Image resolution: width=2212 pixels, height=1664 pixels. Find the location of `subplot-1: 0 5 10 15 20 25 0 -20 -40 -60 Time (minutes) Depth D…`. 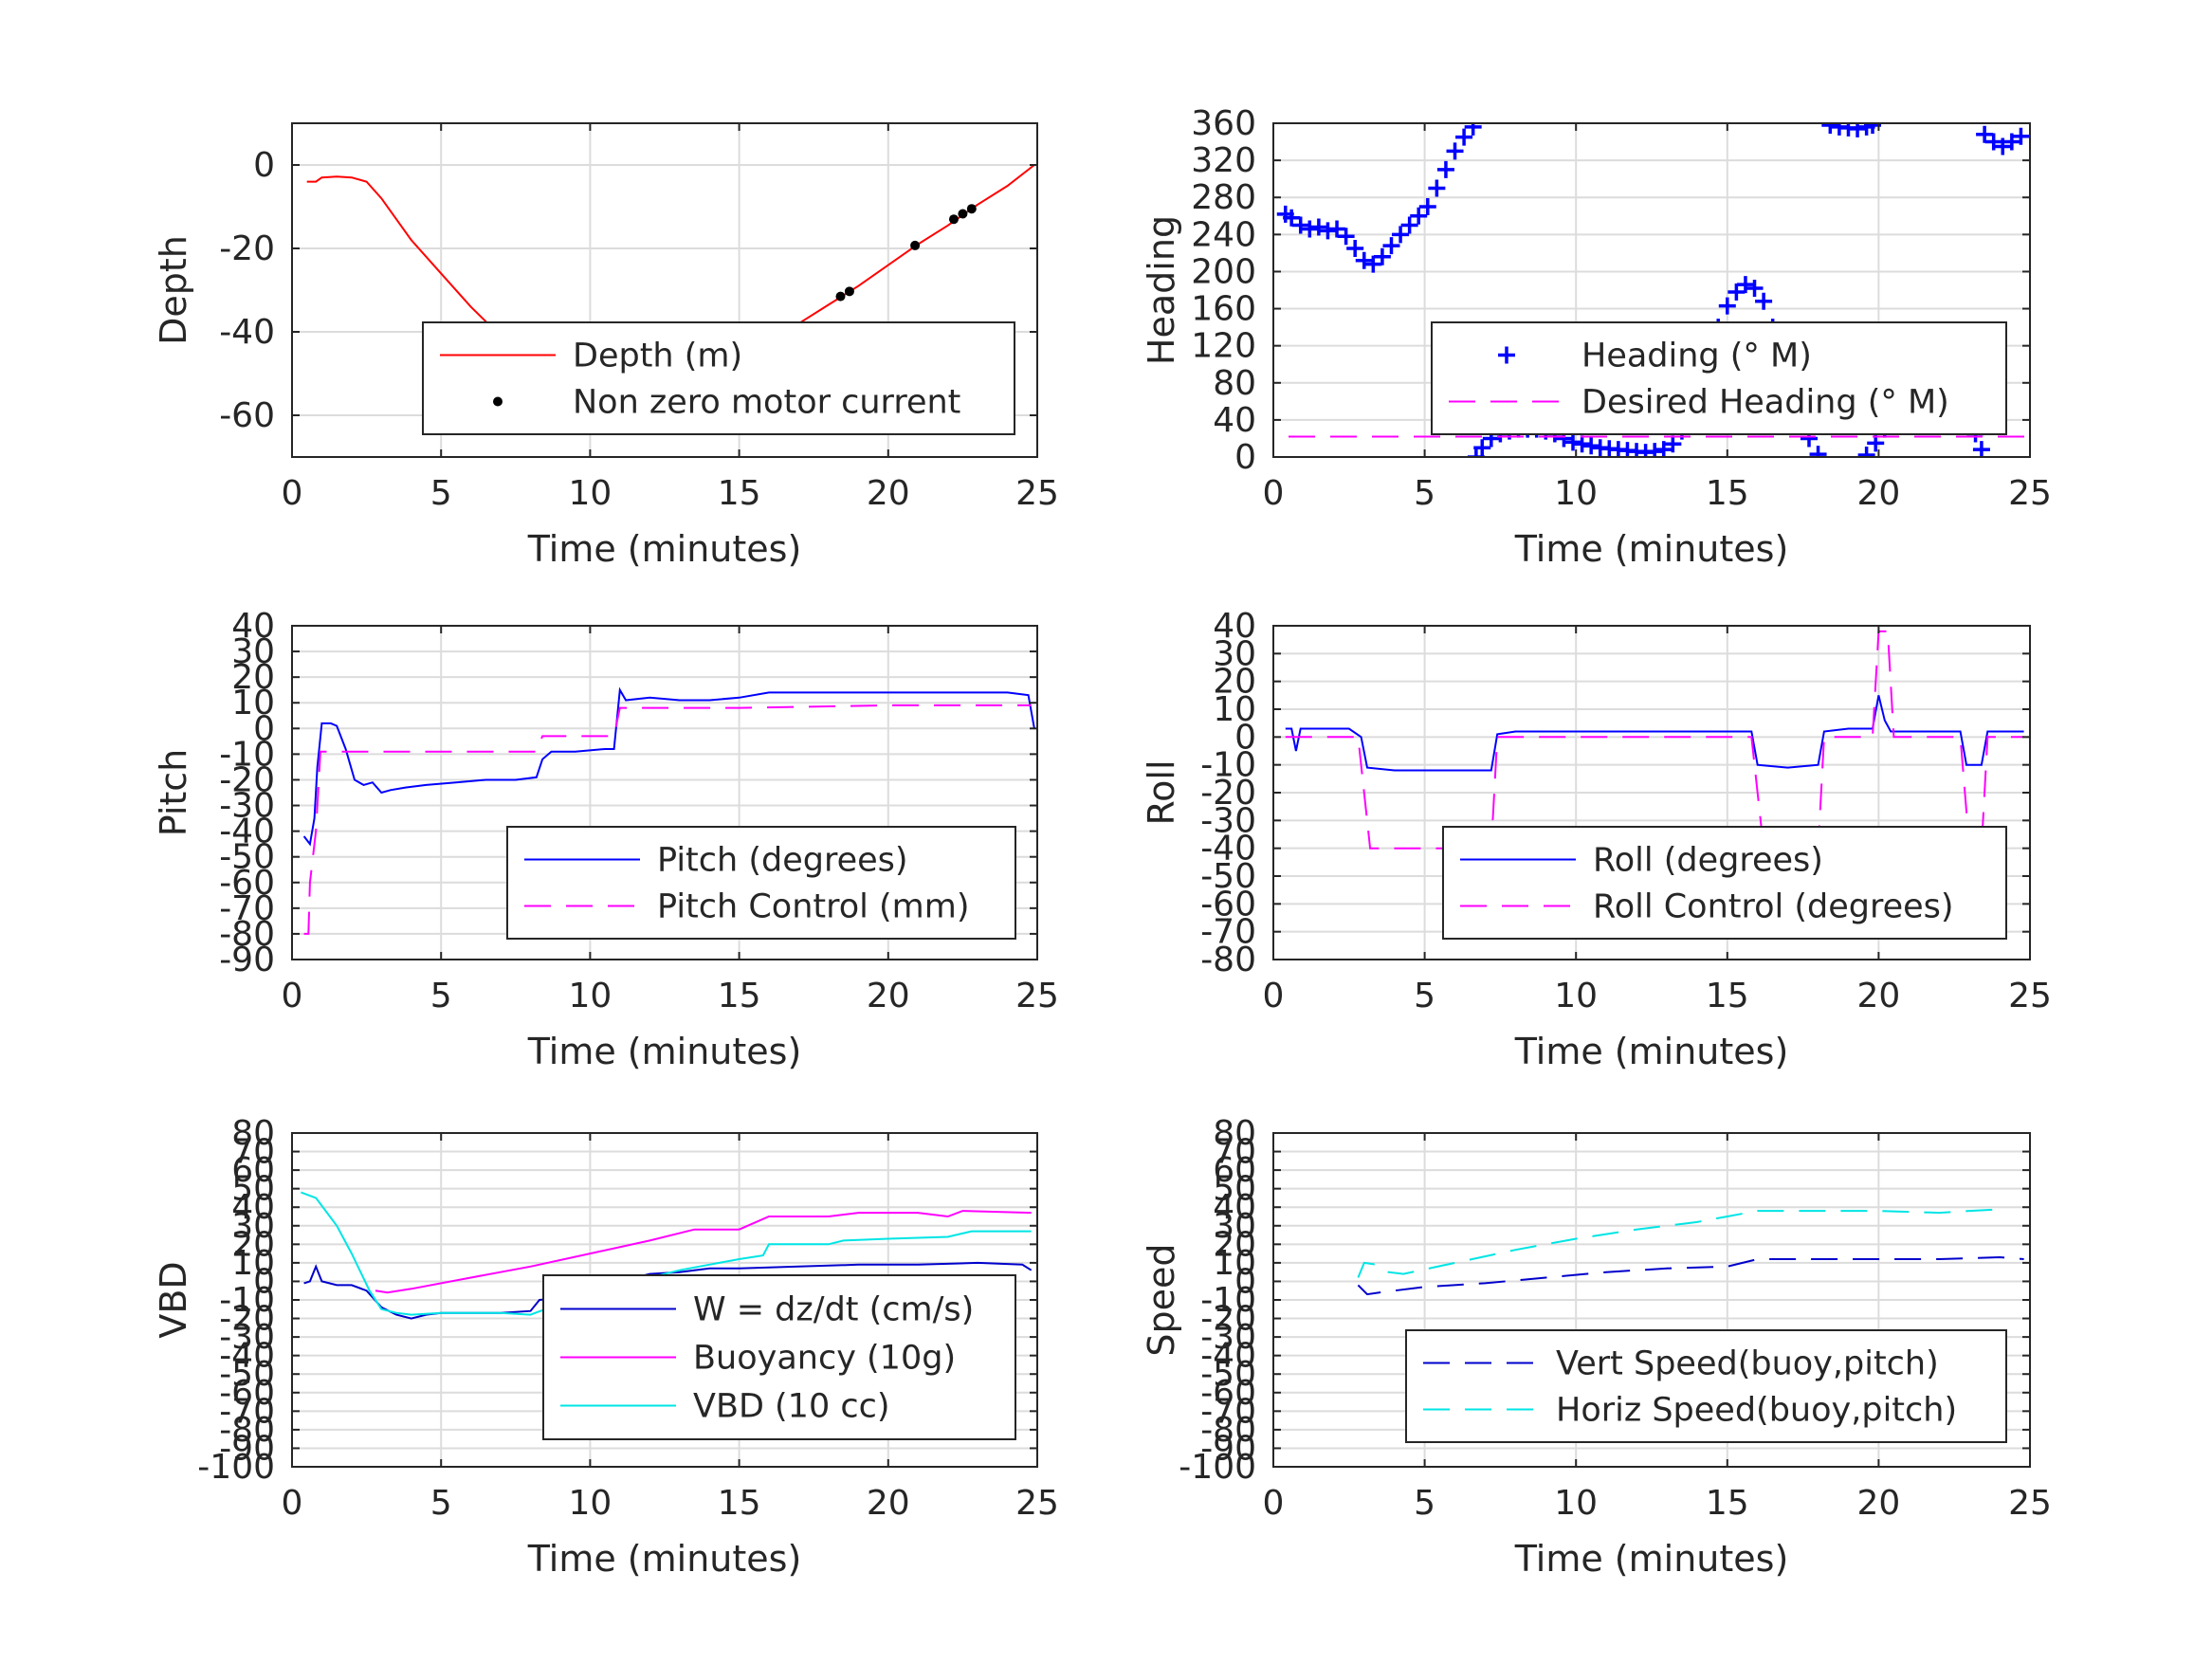

subplot-1: 0 5 10 15 20 25 0 -20 -40 -60 Time (minutes) Depth D… is located at coordinates (606, 346).